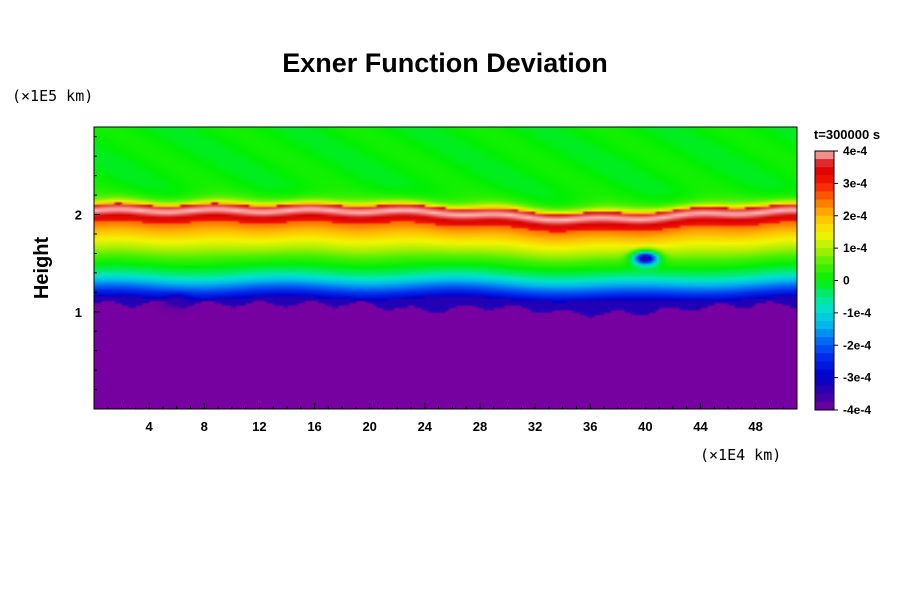  What do you see at coordinates (52, 96) in the screenshot?
I see `y-unit-label: (×1E5 km)` at bounding box center [52, 96].